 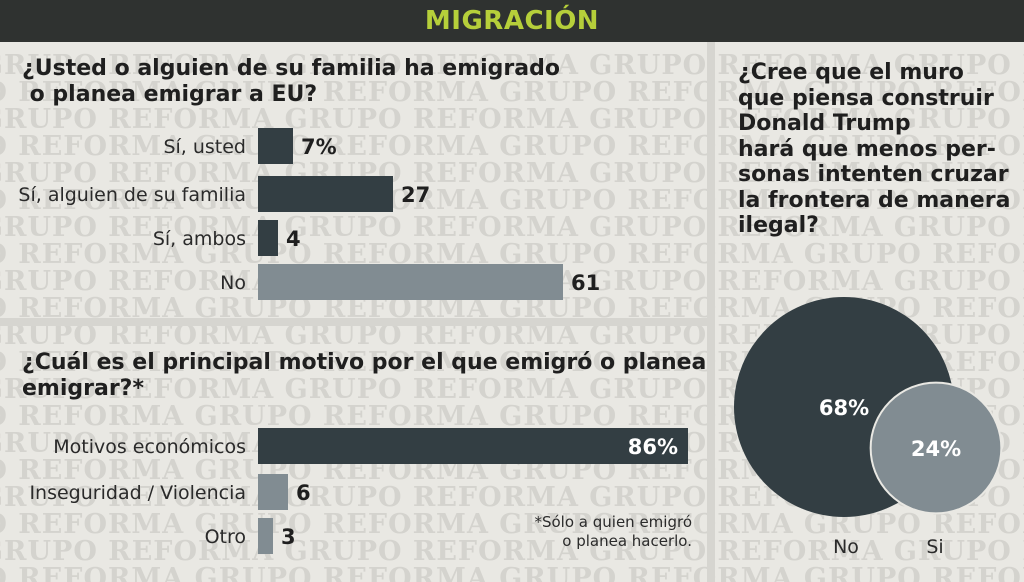 I want to click on category-label: Sí, ambos, so click(x=199, y=239).